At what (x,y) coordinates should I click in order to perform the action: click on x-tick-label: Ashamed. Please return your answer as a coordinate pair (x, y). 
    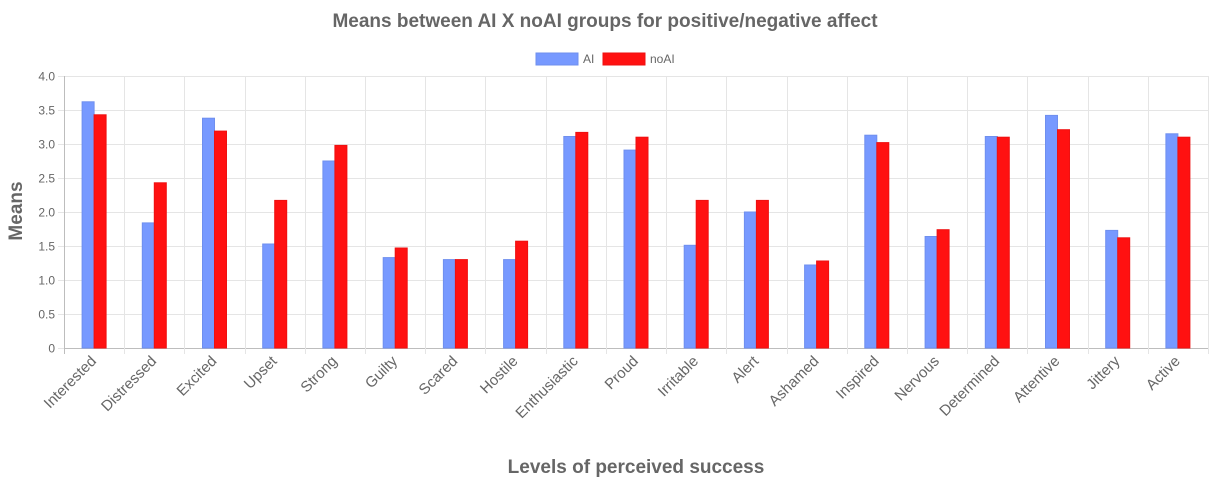
    Looking at the image, I should click on (794, 381).